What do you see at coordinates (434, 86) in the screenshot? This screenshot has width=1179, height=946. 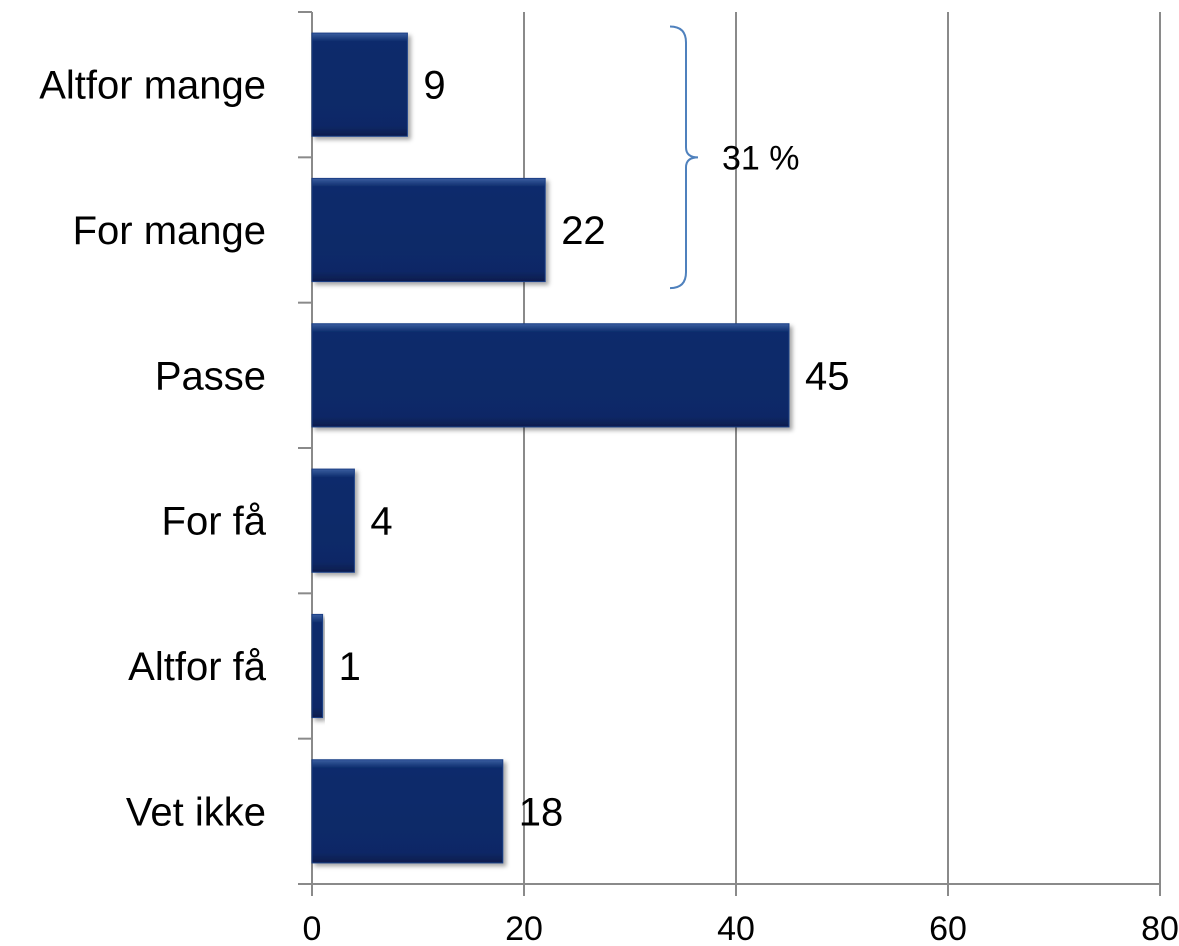 I see `data-label: 9` at bounding box center [434, 86].